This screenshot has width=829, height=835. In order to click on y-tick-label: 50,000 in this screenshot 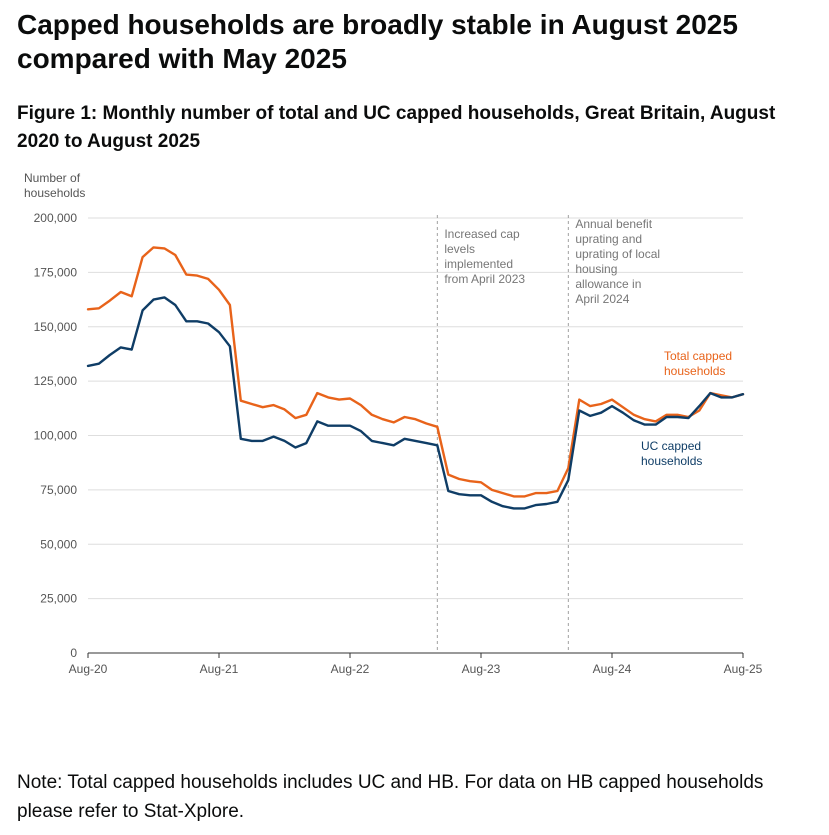, I will do `click(58, 544)`.